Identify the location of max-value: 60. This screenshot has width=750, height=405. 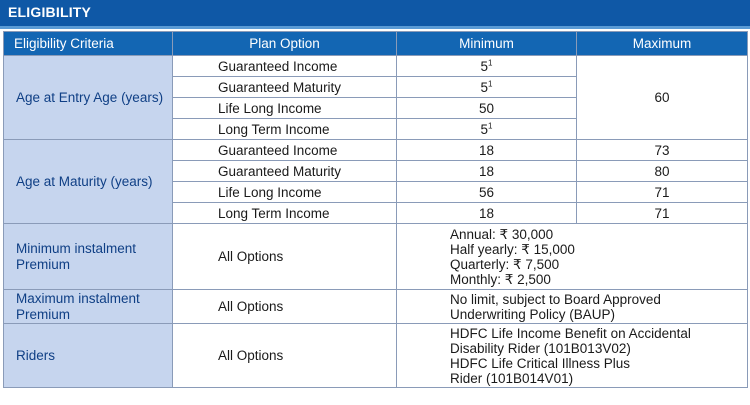
(662, 97).